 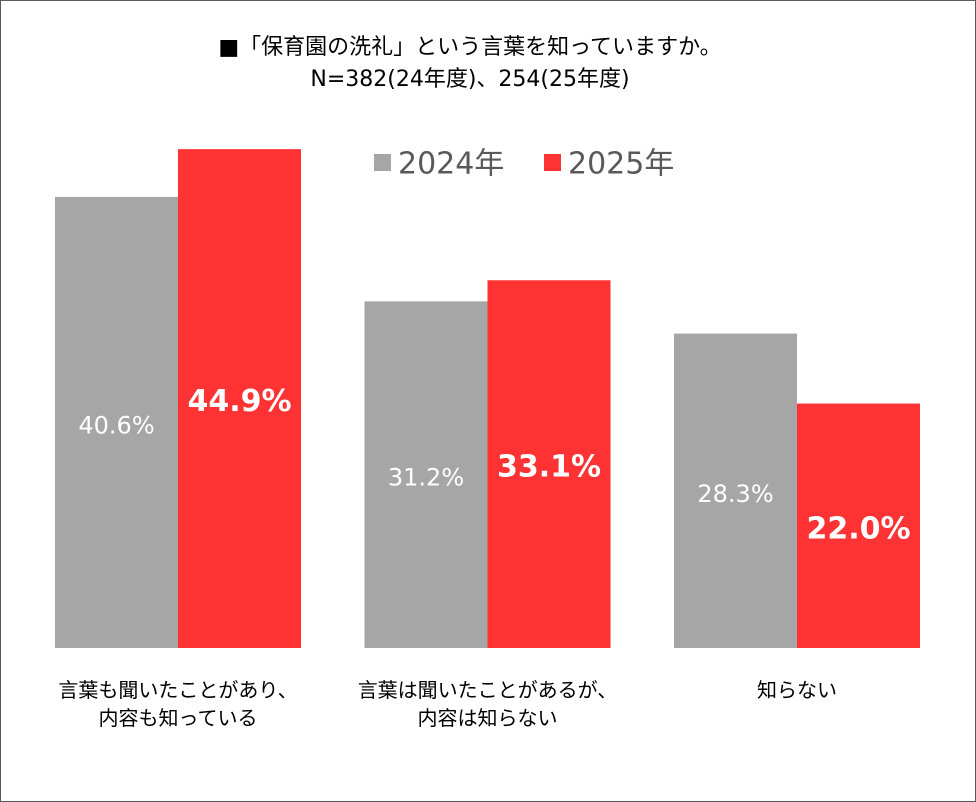 I want to click on value-label: 31.2%, so click(x=426, y=478).